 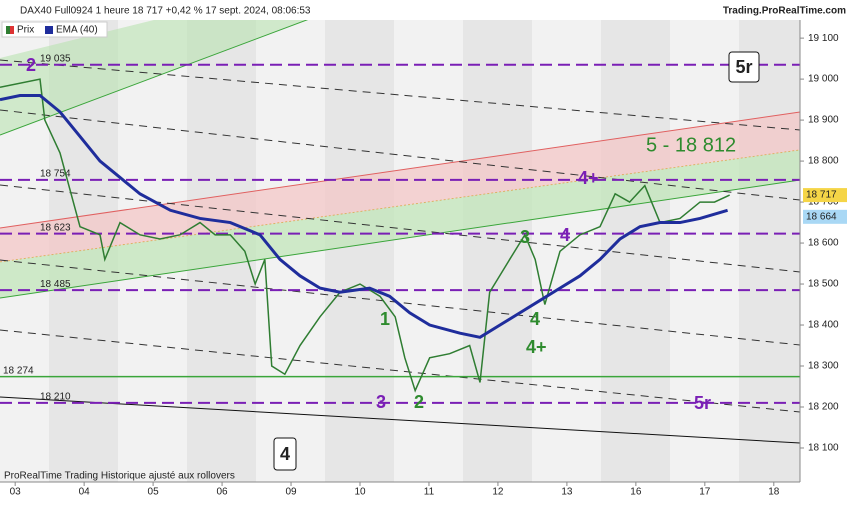 What do you see at coordinates (823, 325) in the screenshot?
I see `y-tick-label: 18 400` at bounding box center [823, 325].